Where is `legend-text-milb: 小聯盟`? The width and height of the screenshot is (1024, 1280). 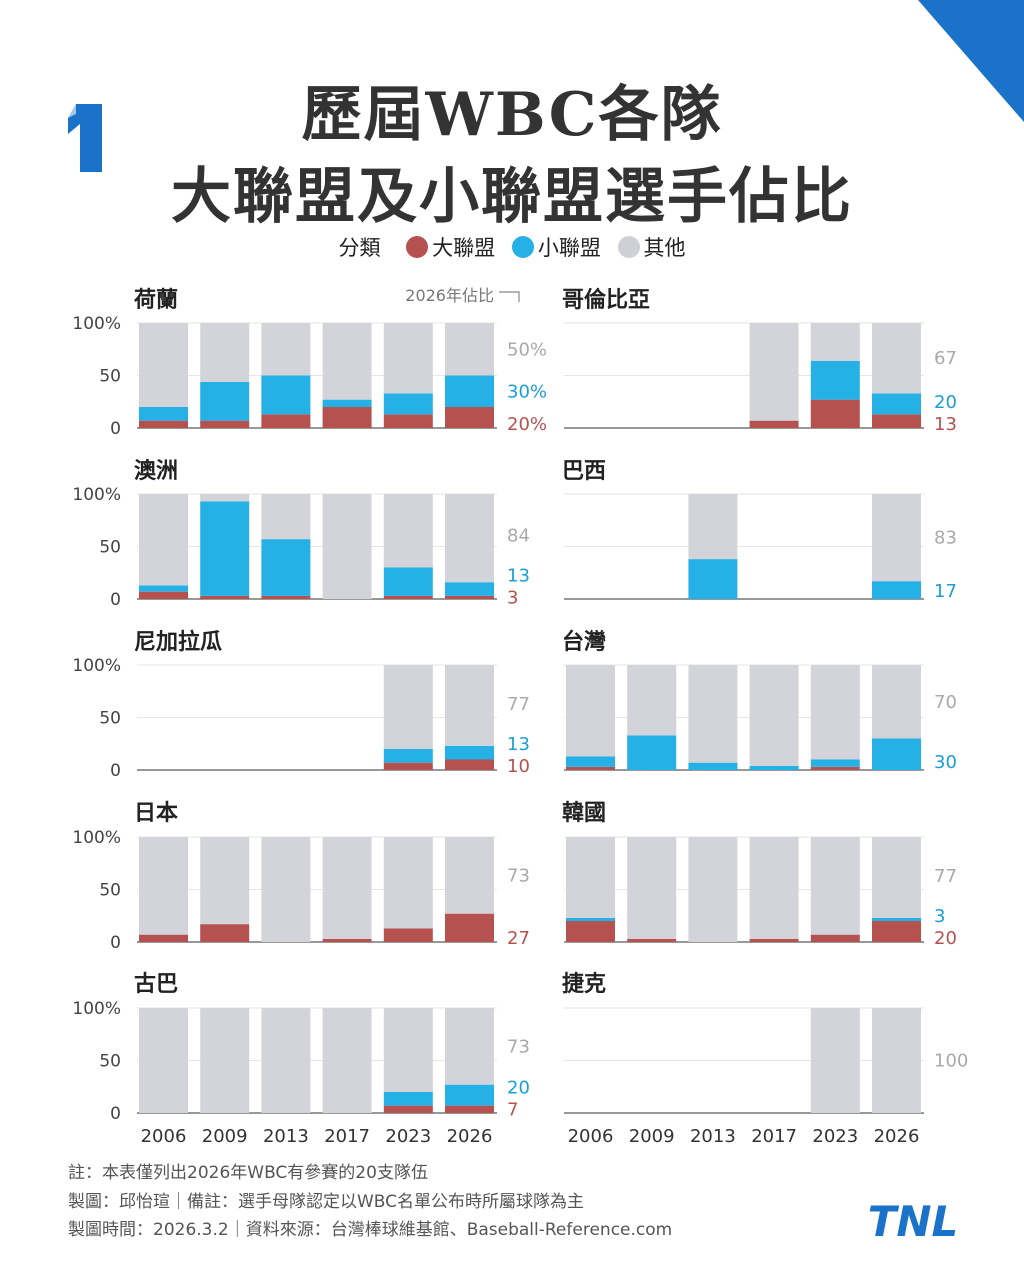 legend-text-milb: 小聯盟 is located at coordinates (569, 248).